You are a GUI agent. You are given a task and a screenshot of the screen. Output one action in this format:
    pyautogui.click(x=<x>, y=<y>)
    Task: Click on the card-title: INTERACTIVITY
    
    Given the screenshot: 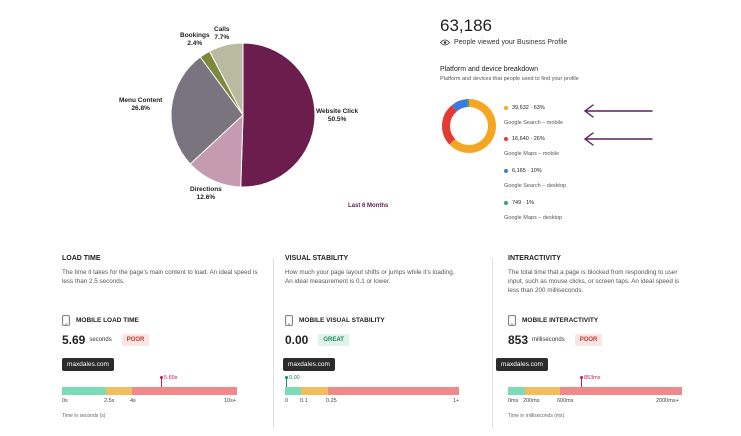 What is the action you would take?
    pyautogui.click(x=534, y=258)
    